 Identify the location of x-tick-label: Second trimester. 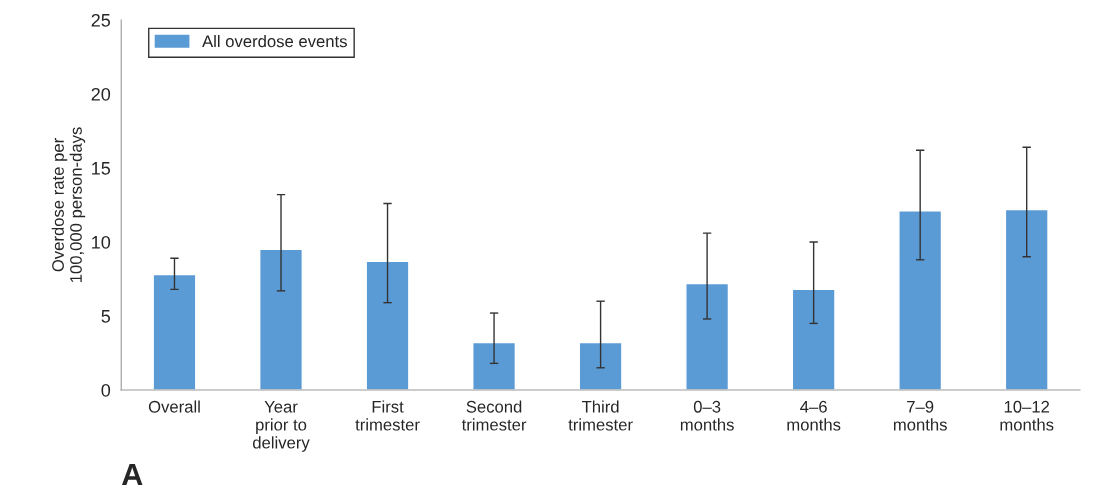
(494, 415).